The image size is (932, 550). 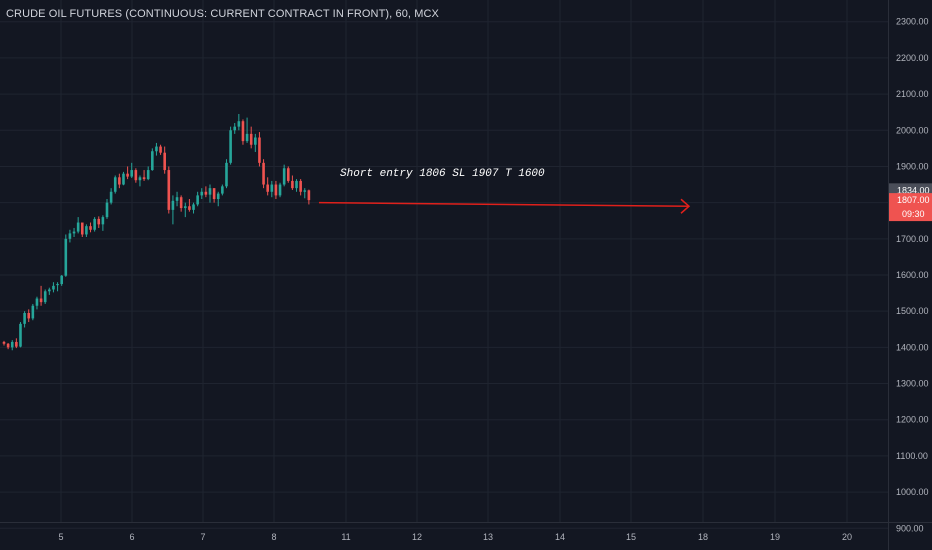 I want to click on y-tick-label: 1400.00, so click(x=912, y=347).